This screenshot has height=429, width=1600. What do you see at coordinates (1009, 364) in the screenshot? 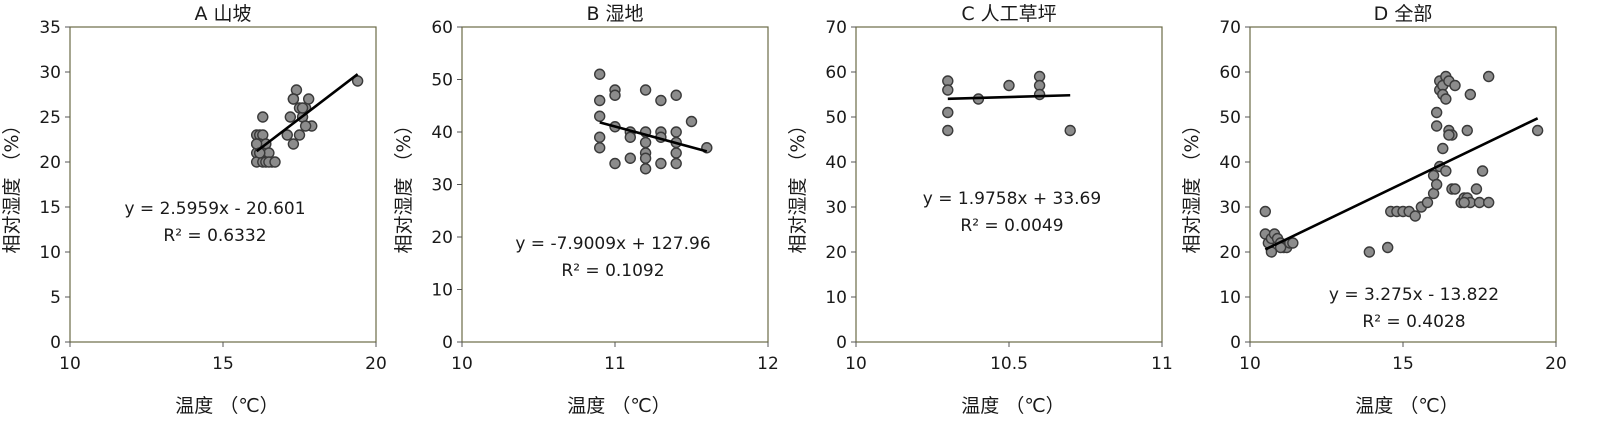
I see `x-tick-label: 10.5` at bounding box center [1009, 364].